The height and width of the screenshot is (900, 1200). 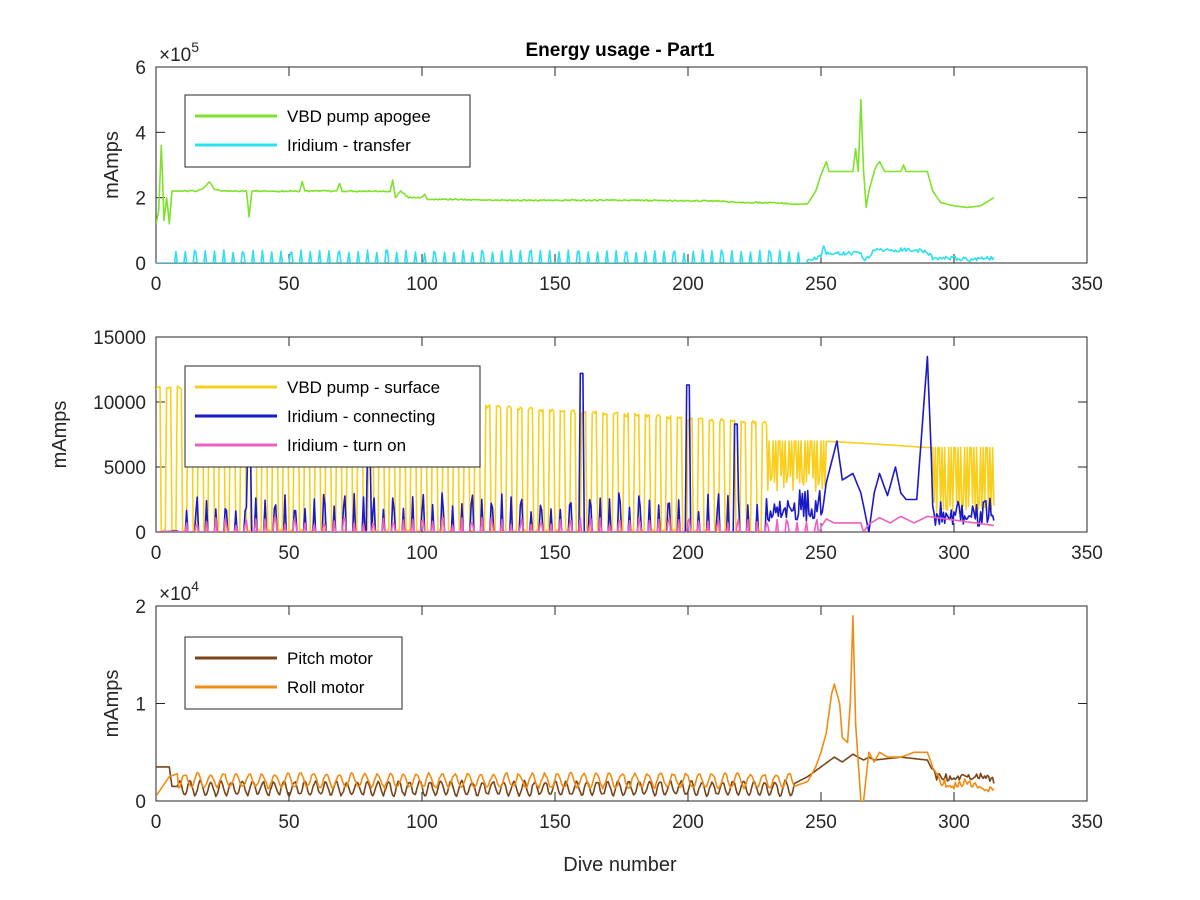 What do you see at coordinates (359, 116) in the screenshot?
I see `legend-entry-label: VBD pump apogee` at bounding box center [359, 116].